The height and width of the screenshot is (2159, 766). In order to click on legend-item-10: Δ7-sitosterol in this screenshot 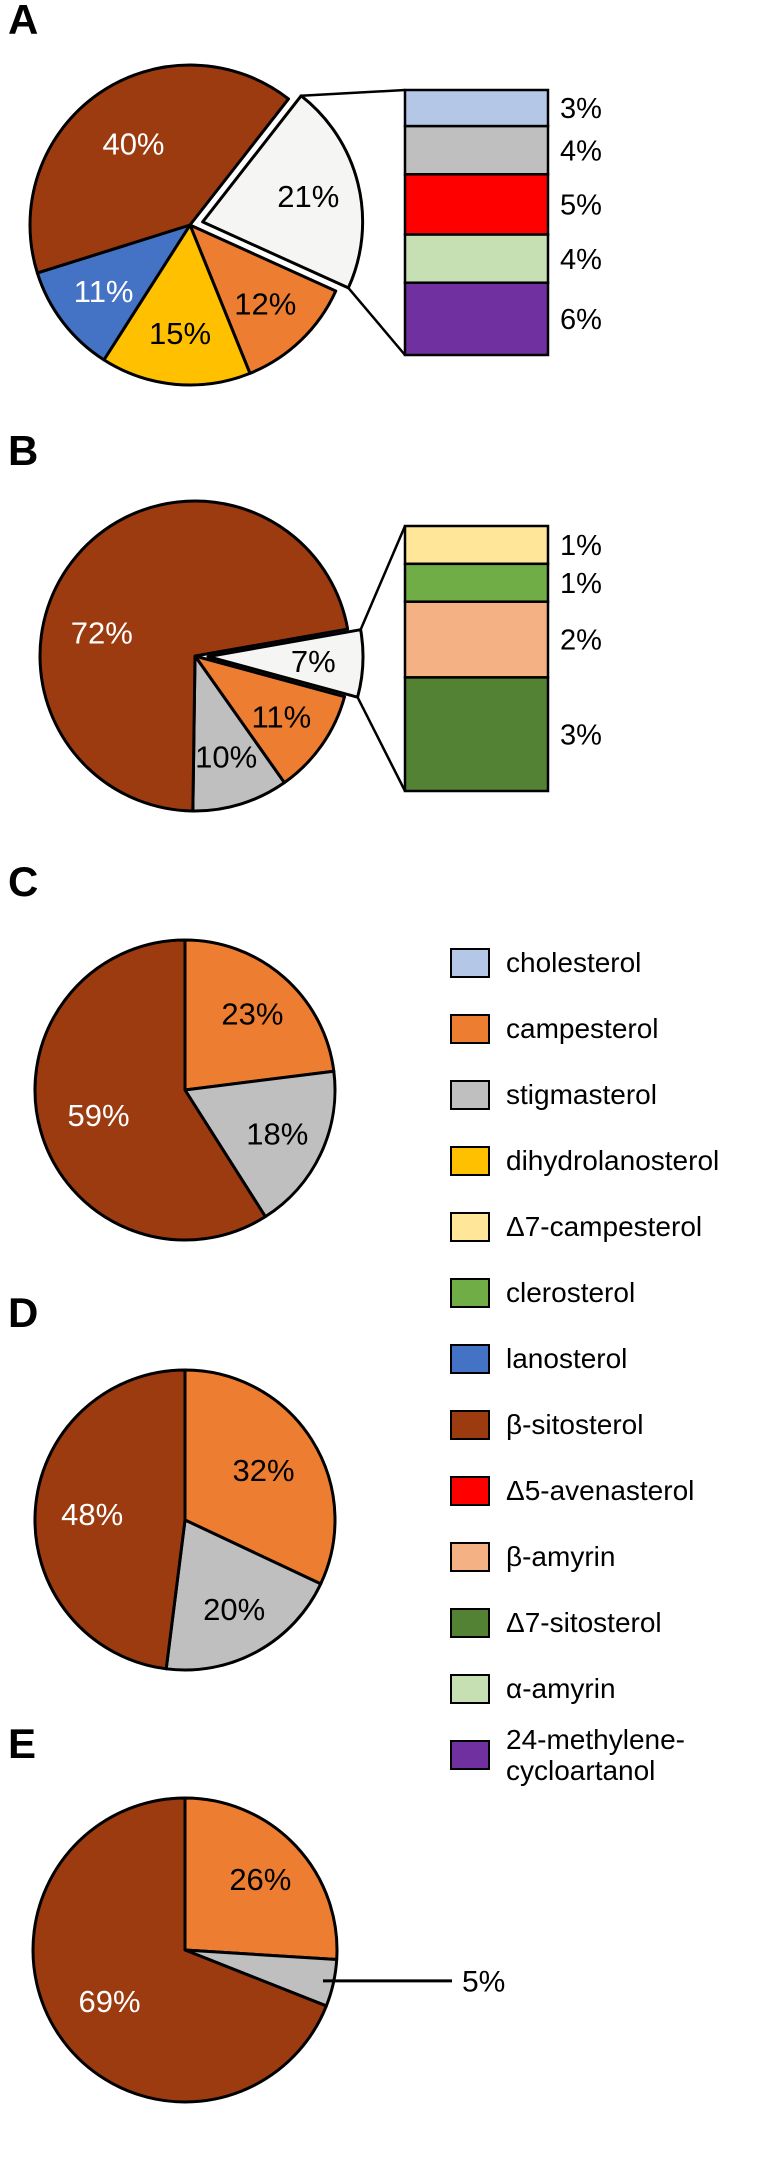, I will do `click(606, 1623)`.